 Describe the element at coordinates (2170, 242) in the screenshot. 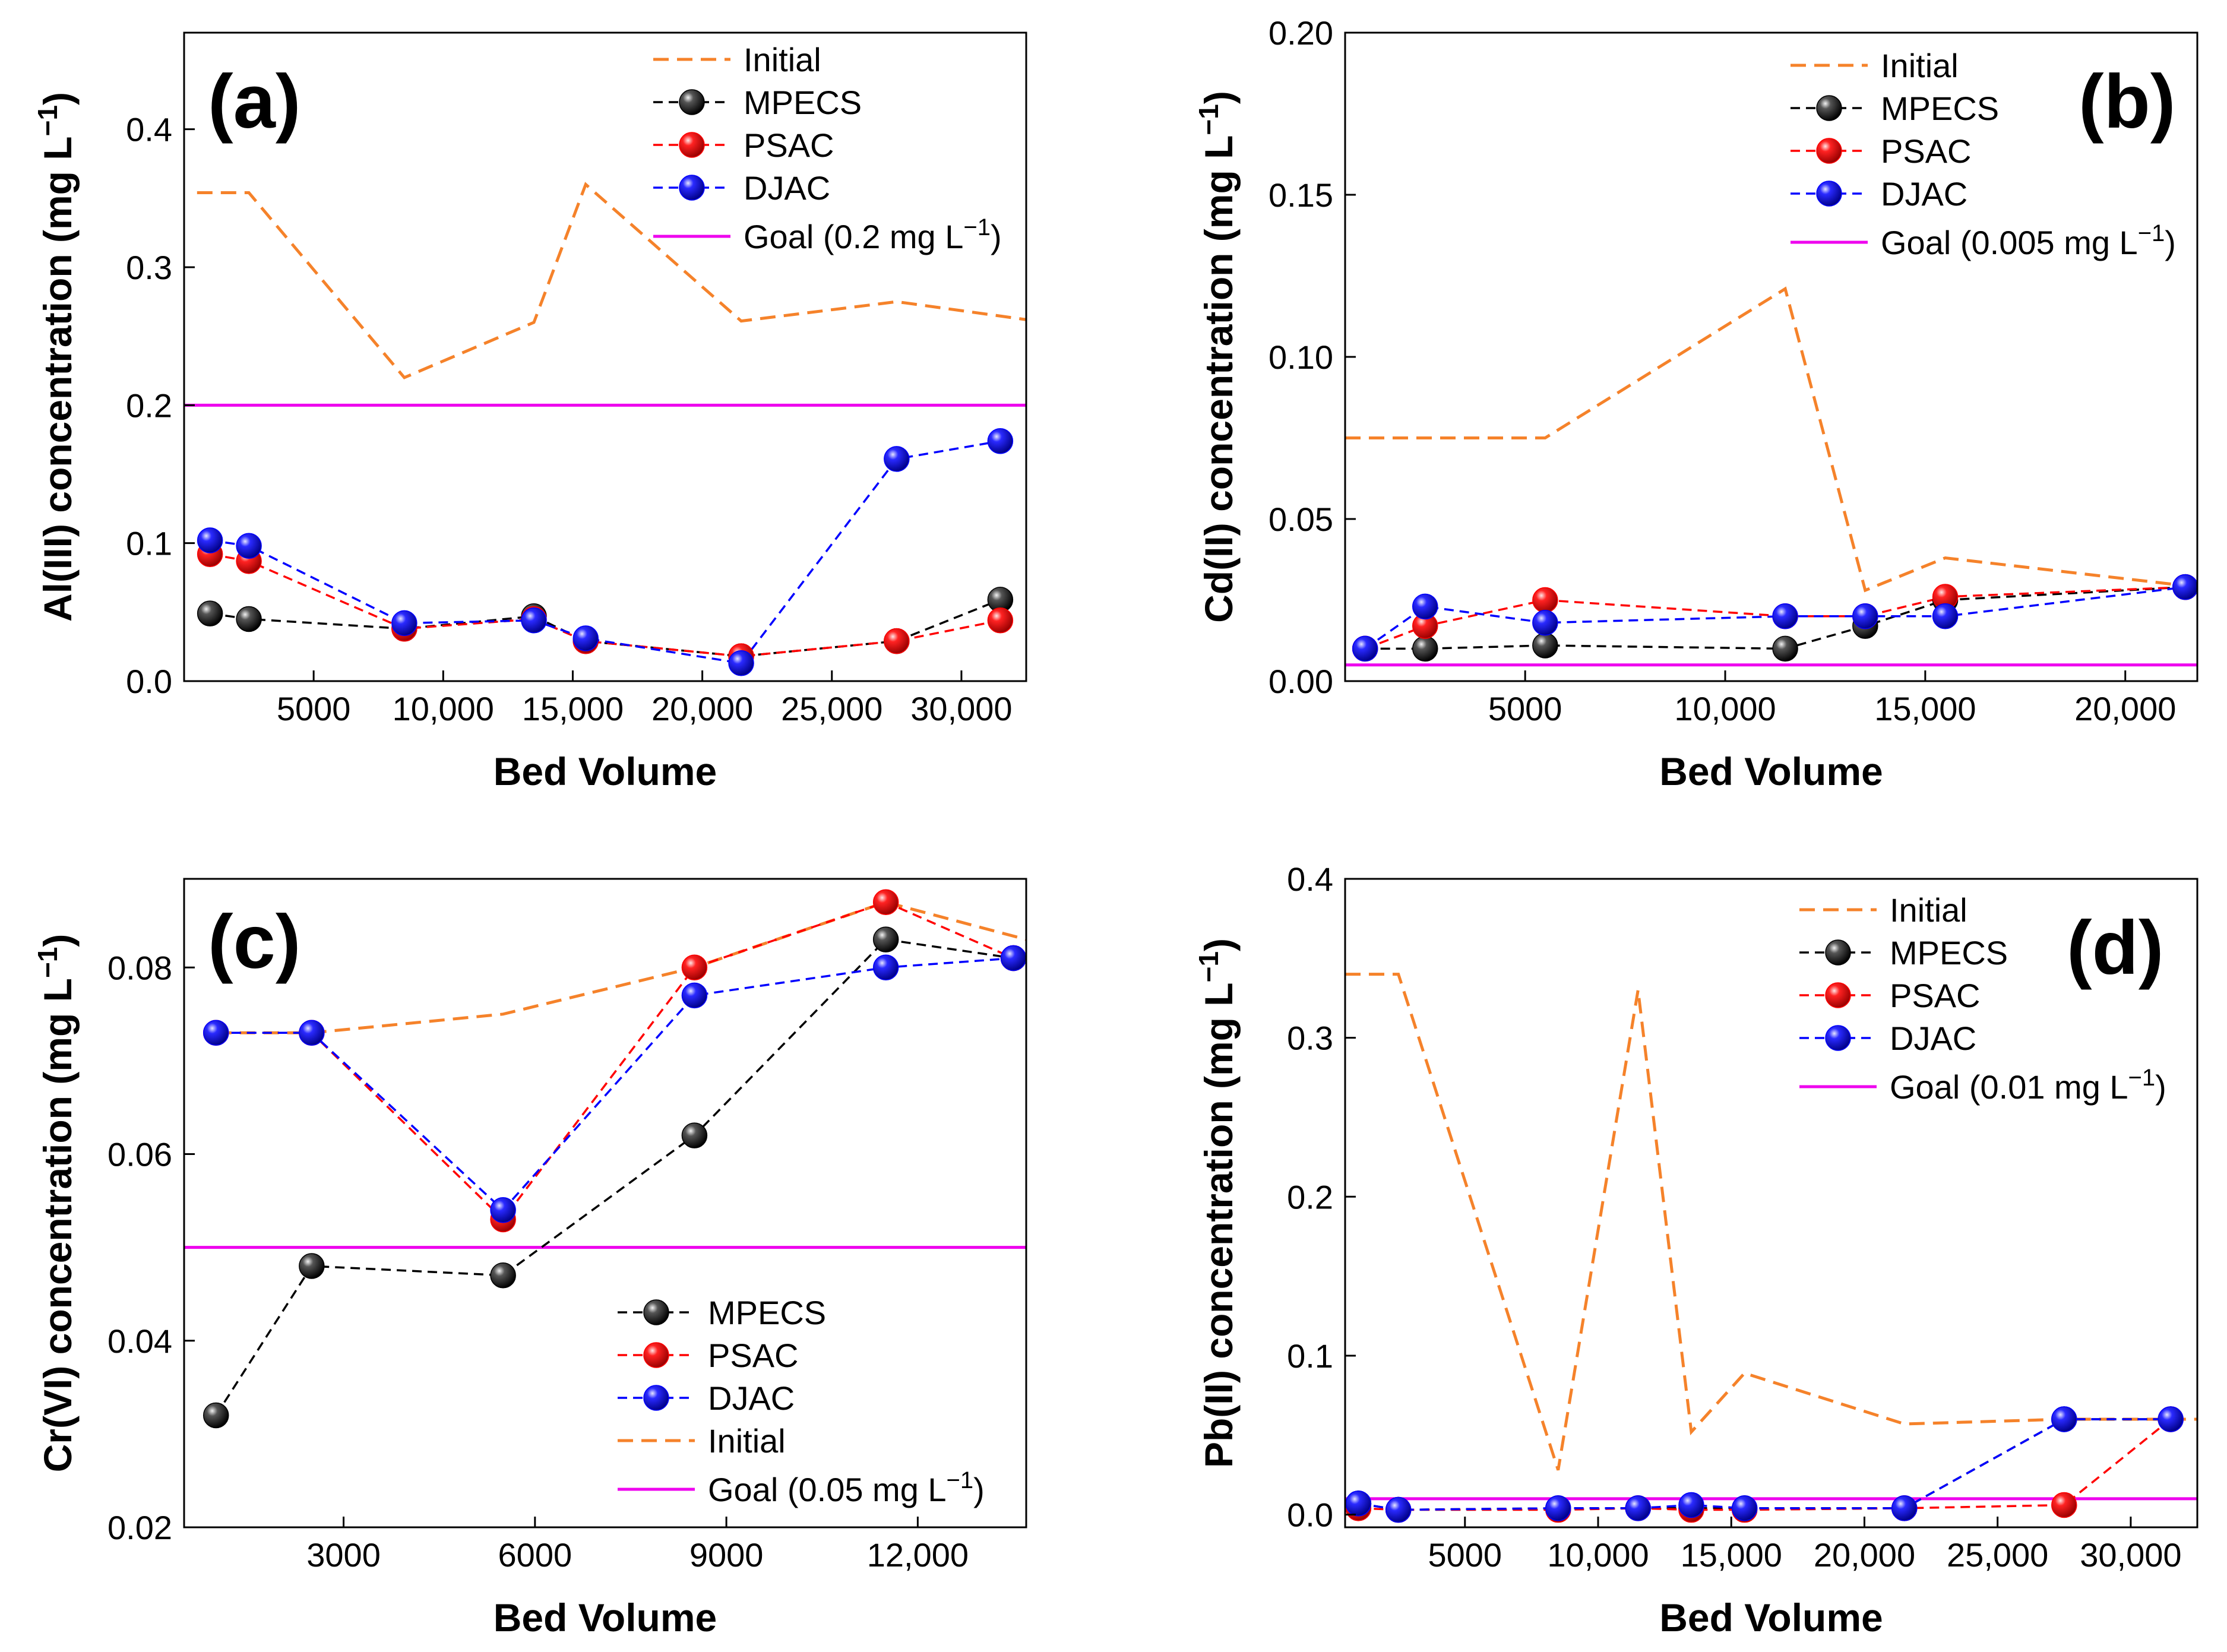

I see `legend-label-tail: )` at that location.